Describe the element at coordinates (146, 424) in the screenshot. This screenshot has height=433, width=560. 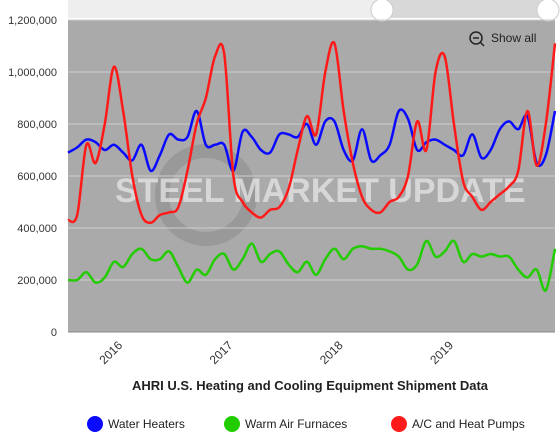
I see `legend-label: Water Heaters` at that location.